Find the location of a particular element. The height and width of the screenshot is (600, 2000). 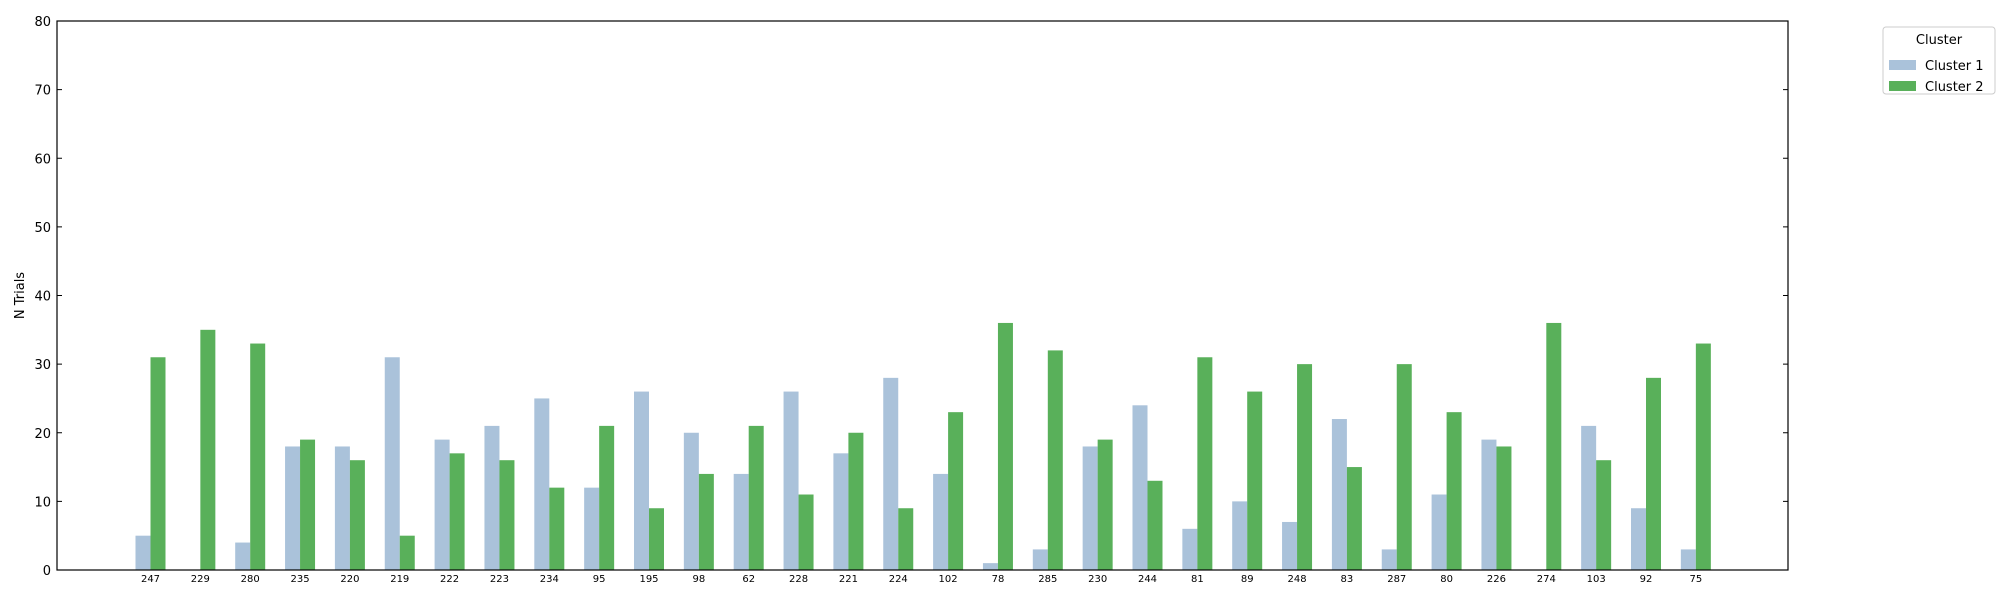

x-tick-label: 247 is located at coordinates (150, 579).